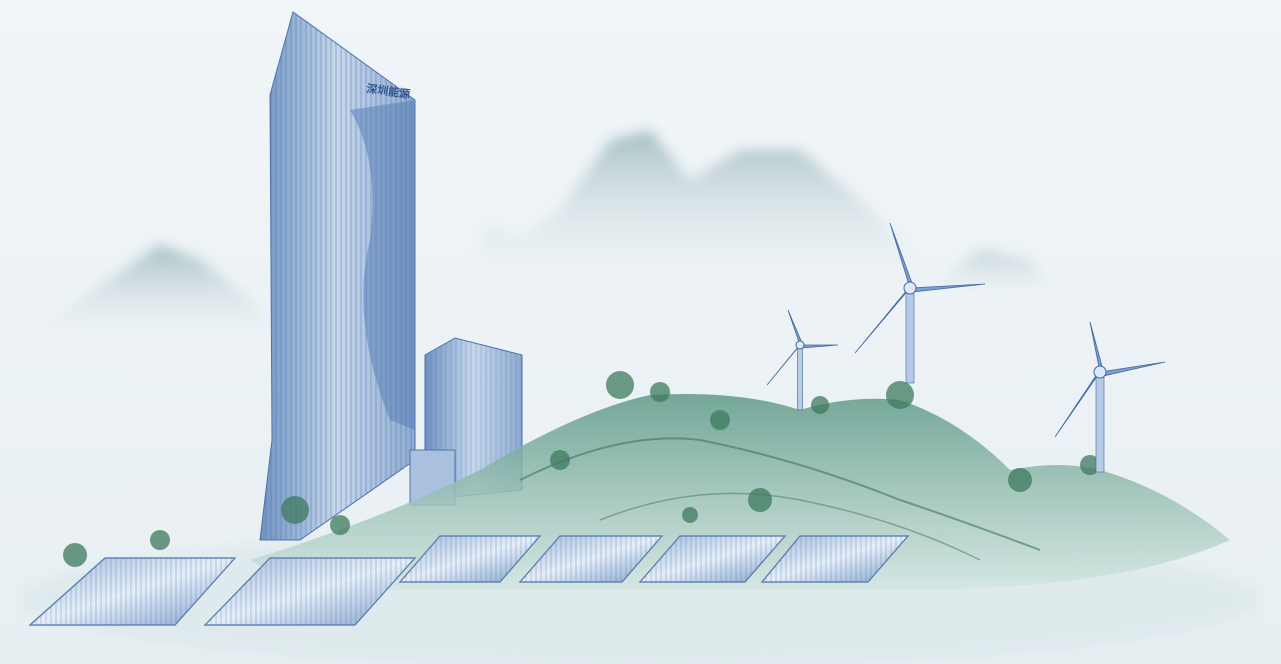  Describe the element at coordinates (469, 580) in the screenshot. I see `solar-panels` at that location.